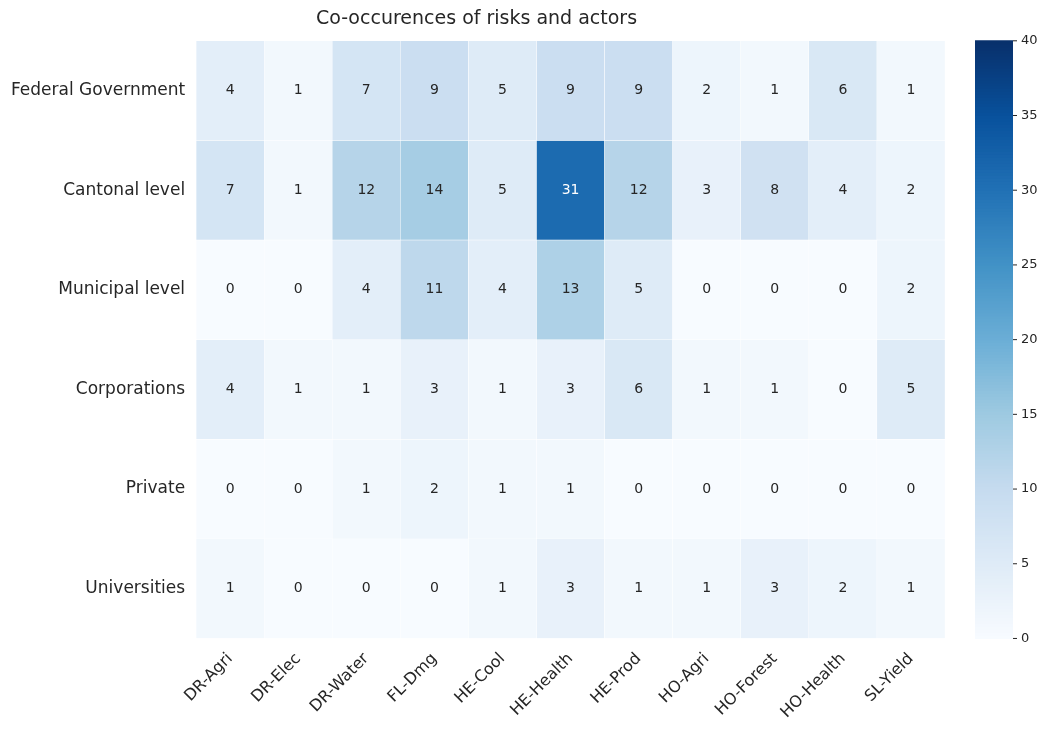 The image size is (1037, 731). I want to click on data-label: 14, so click(434, 188).